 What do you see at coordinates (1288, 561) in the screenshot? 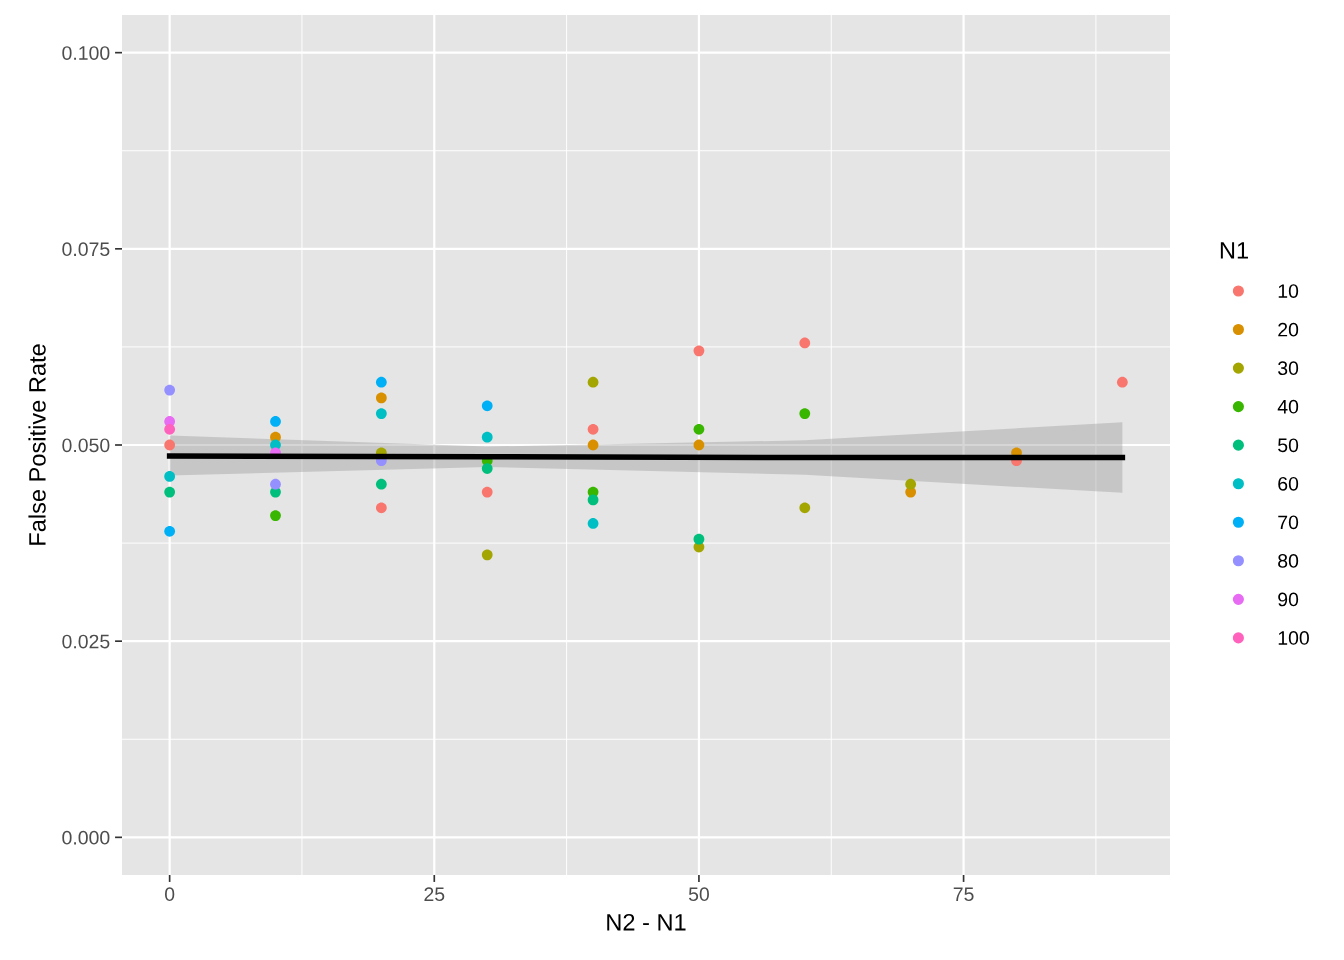
I see `legend-label: 80` at bounding box center [1288, 561].